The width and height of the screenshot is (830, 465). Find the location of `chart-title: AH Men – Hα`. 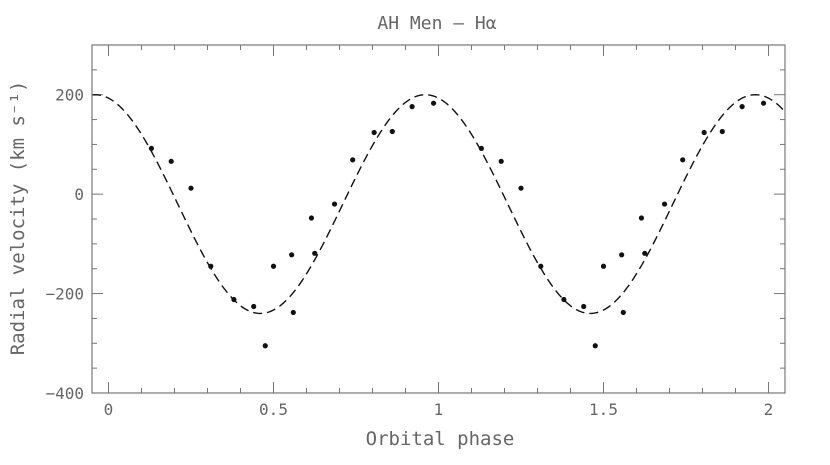

chart-title: AH Men – Hα is located at coordinates (436, 23).